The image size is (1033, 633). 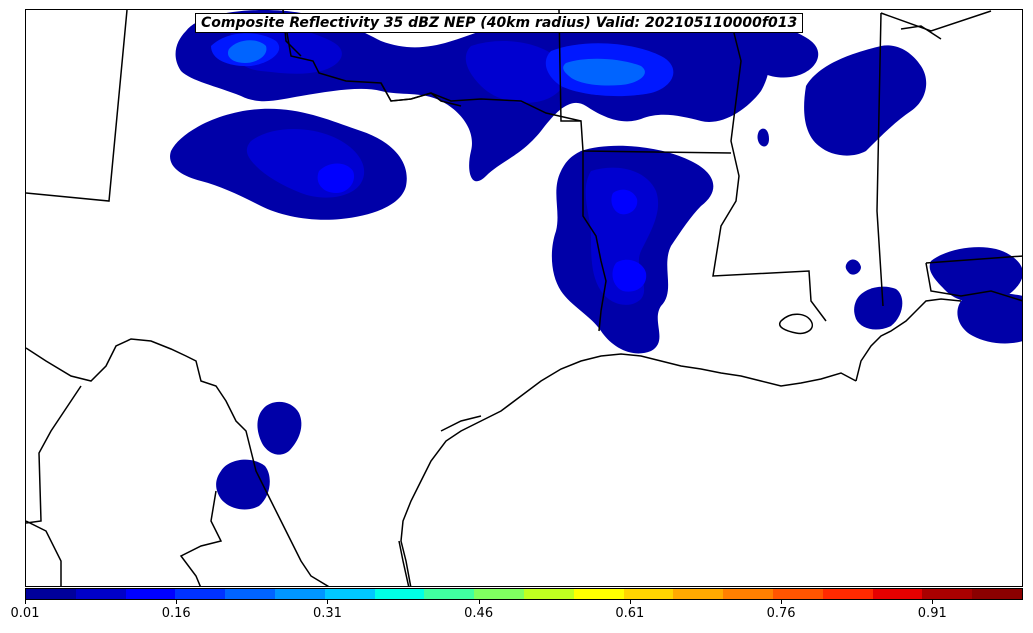 What do you see at coordinates (763, 137) in the screenshot?
I see `prob-area-ms-small` at bounding box center [763, 137].